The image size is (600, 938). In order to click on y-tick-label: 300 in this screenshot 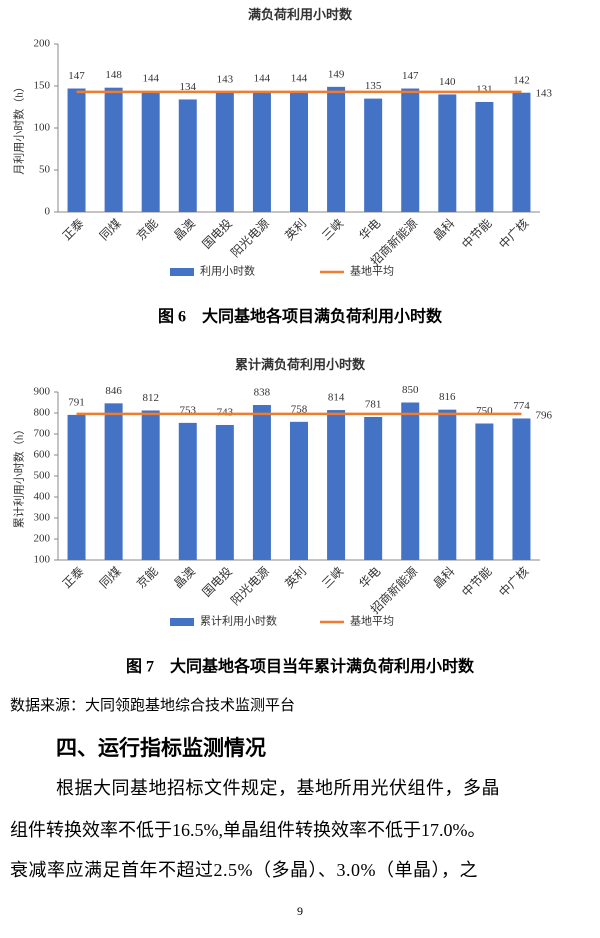, I will do `click(42, 518)`.